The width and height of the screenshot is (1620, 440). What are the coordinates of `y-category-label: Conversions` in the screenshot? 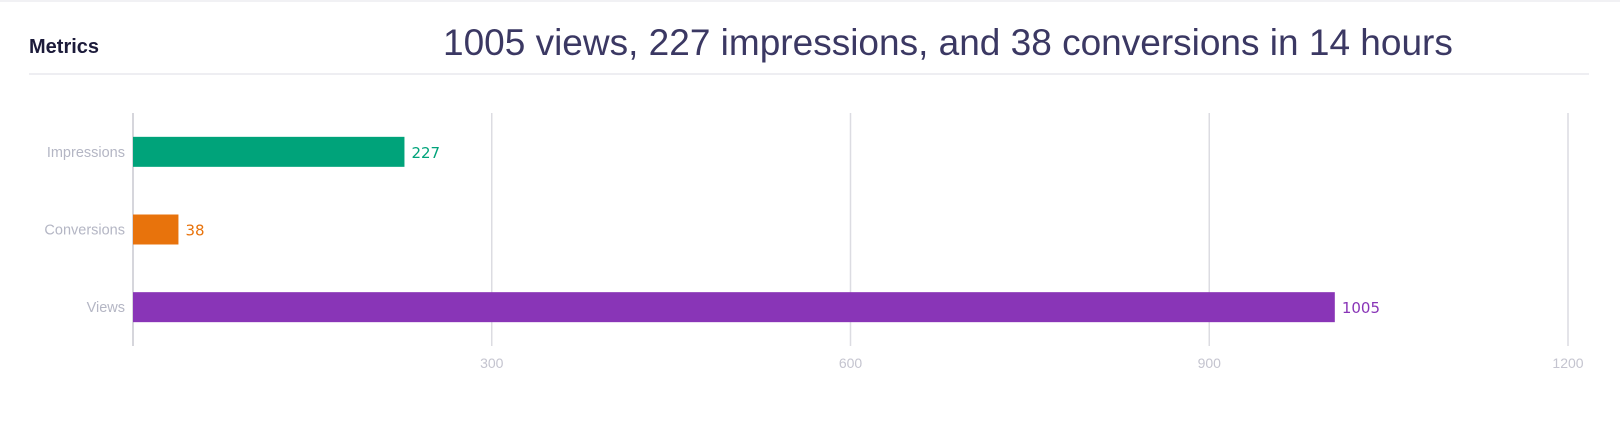 It's located at (84, 231).